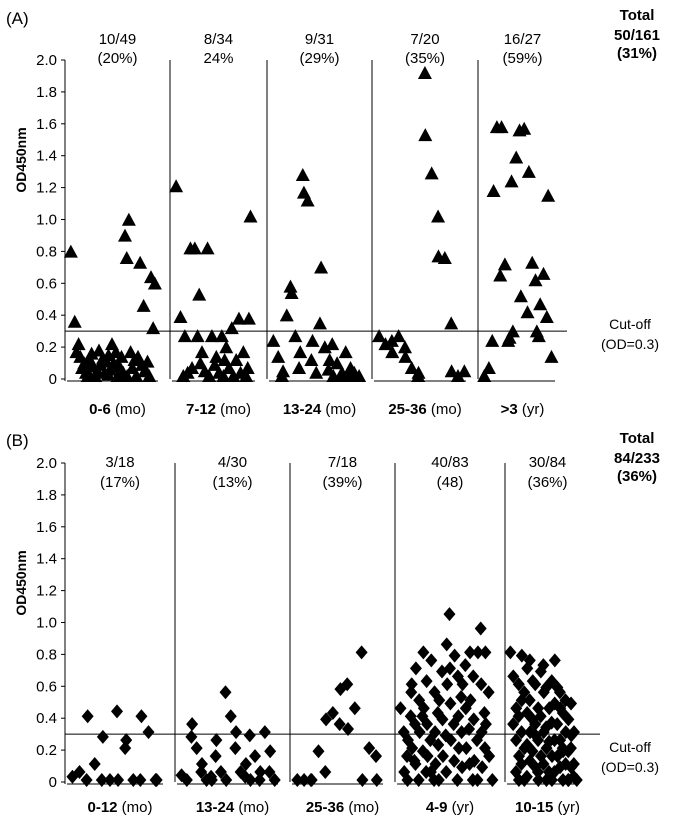  What do you see at coordinates (450, 807) in the screenshot?
I see `group-label: 4-9 (yr)` at bounding box center [450, 807].